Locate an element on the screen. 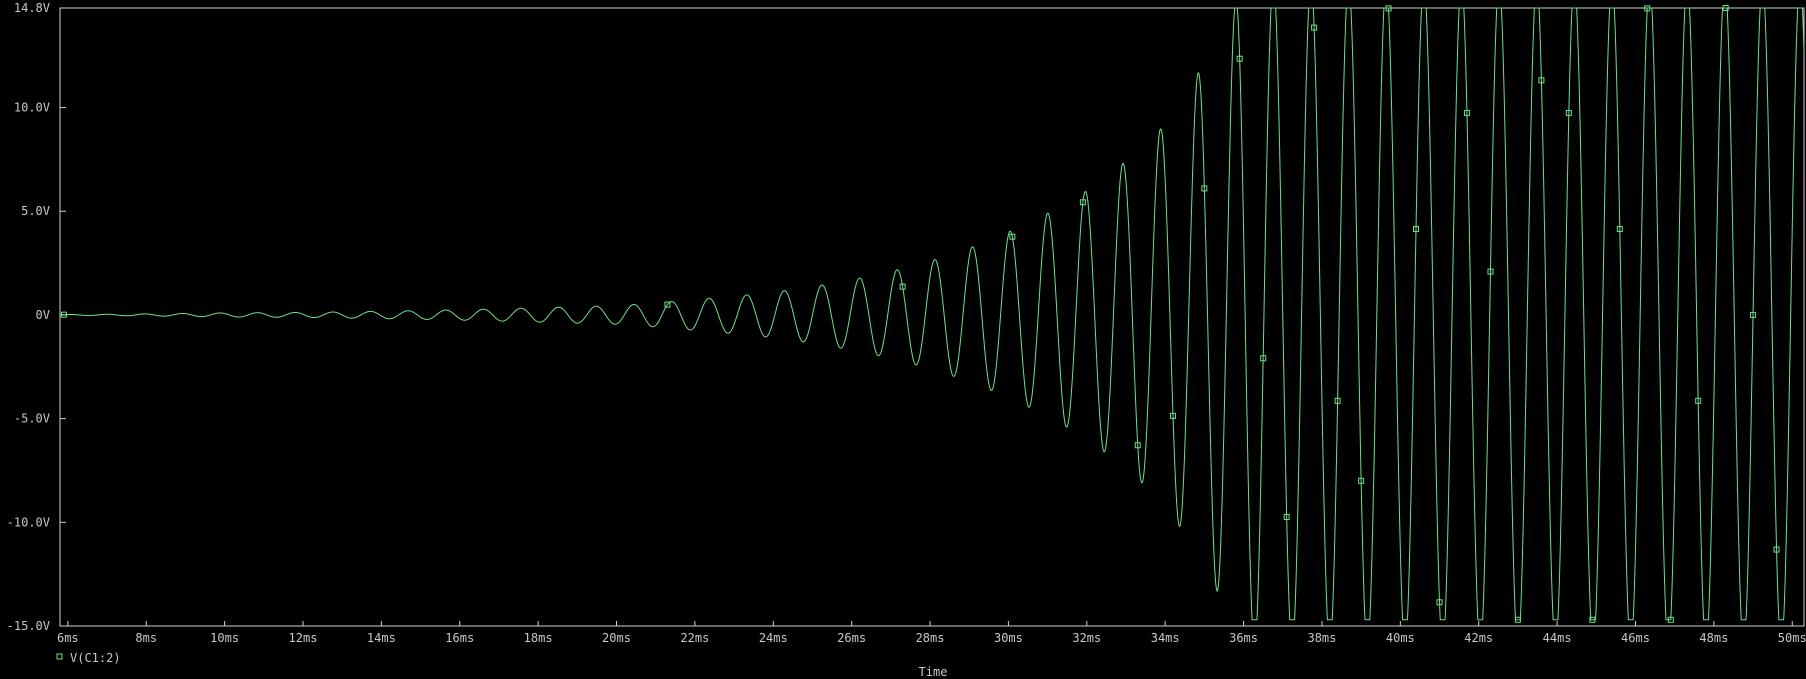 The width and height of the screenshot is (1806, 679). y-tick-label: -10.0V is located at coordinates (28, 522).